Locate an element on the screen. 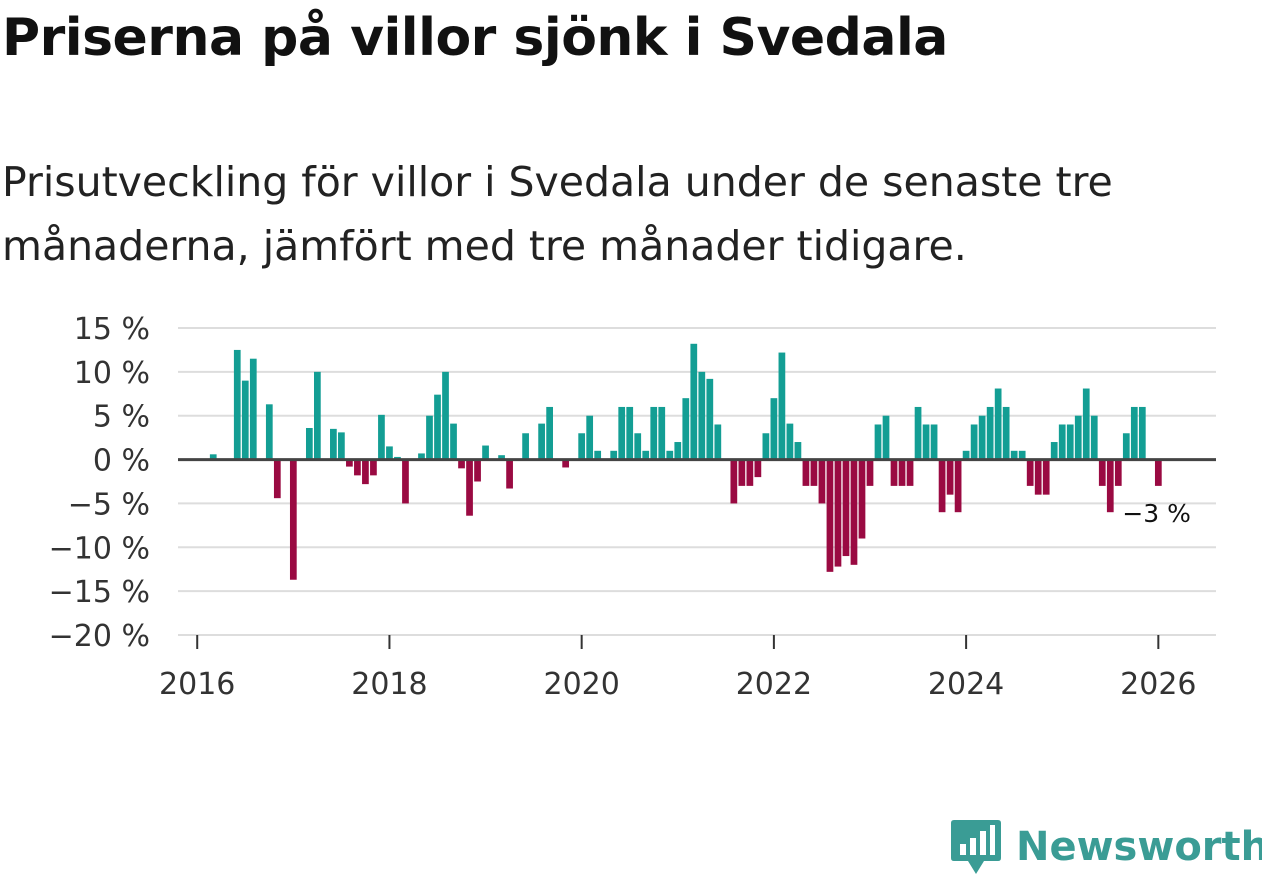  newsworthy-logo-icon is located at coordinates (976, 847).